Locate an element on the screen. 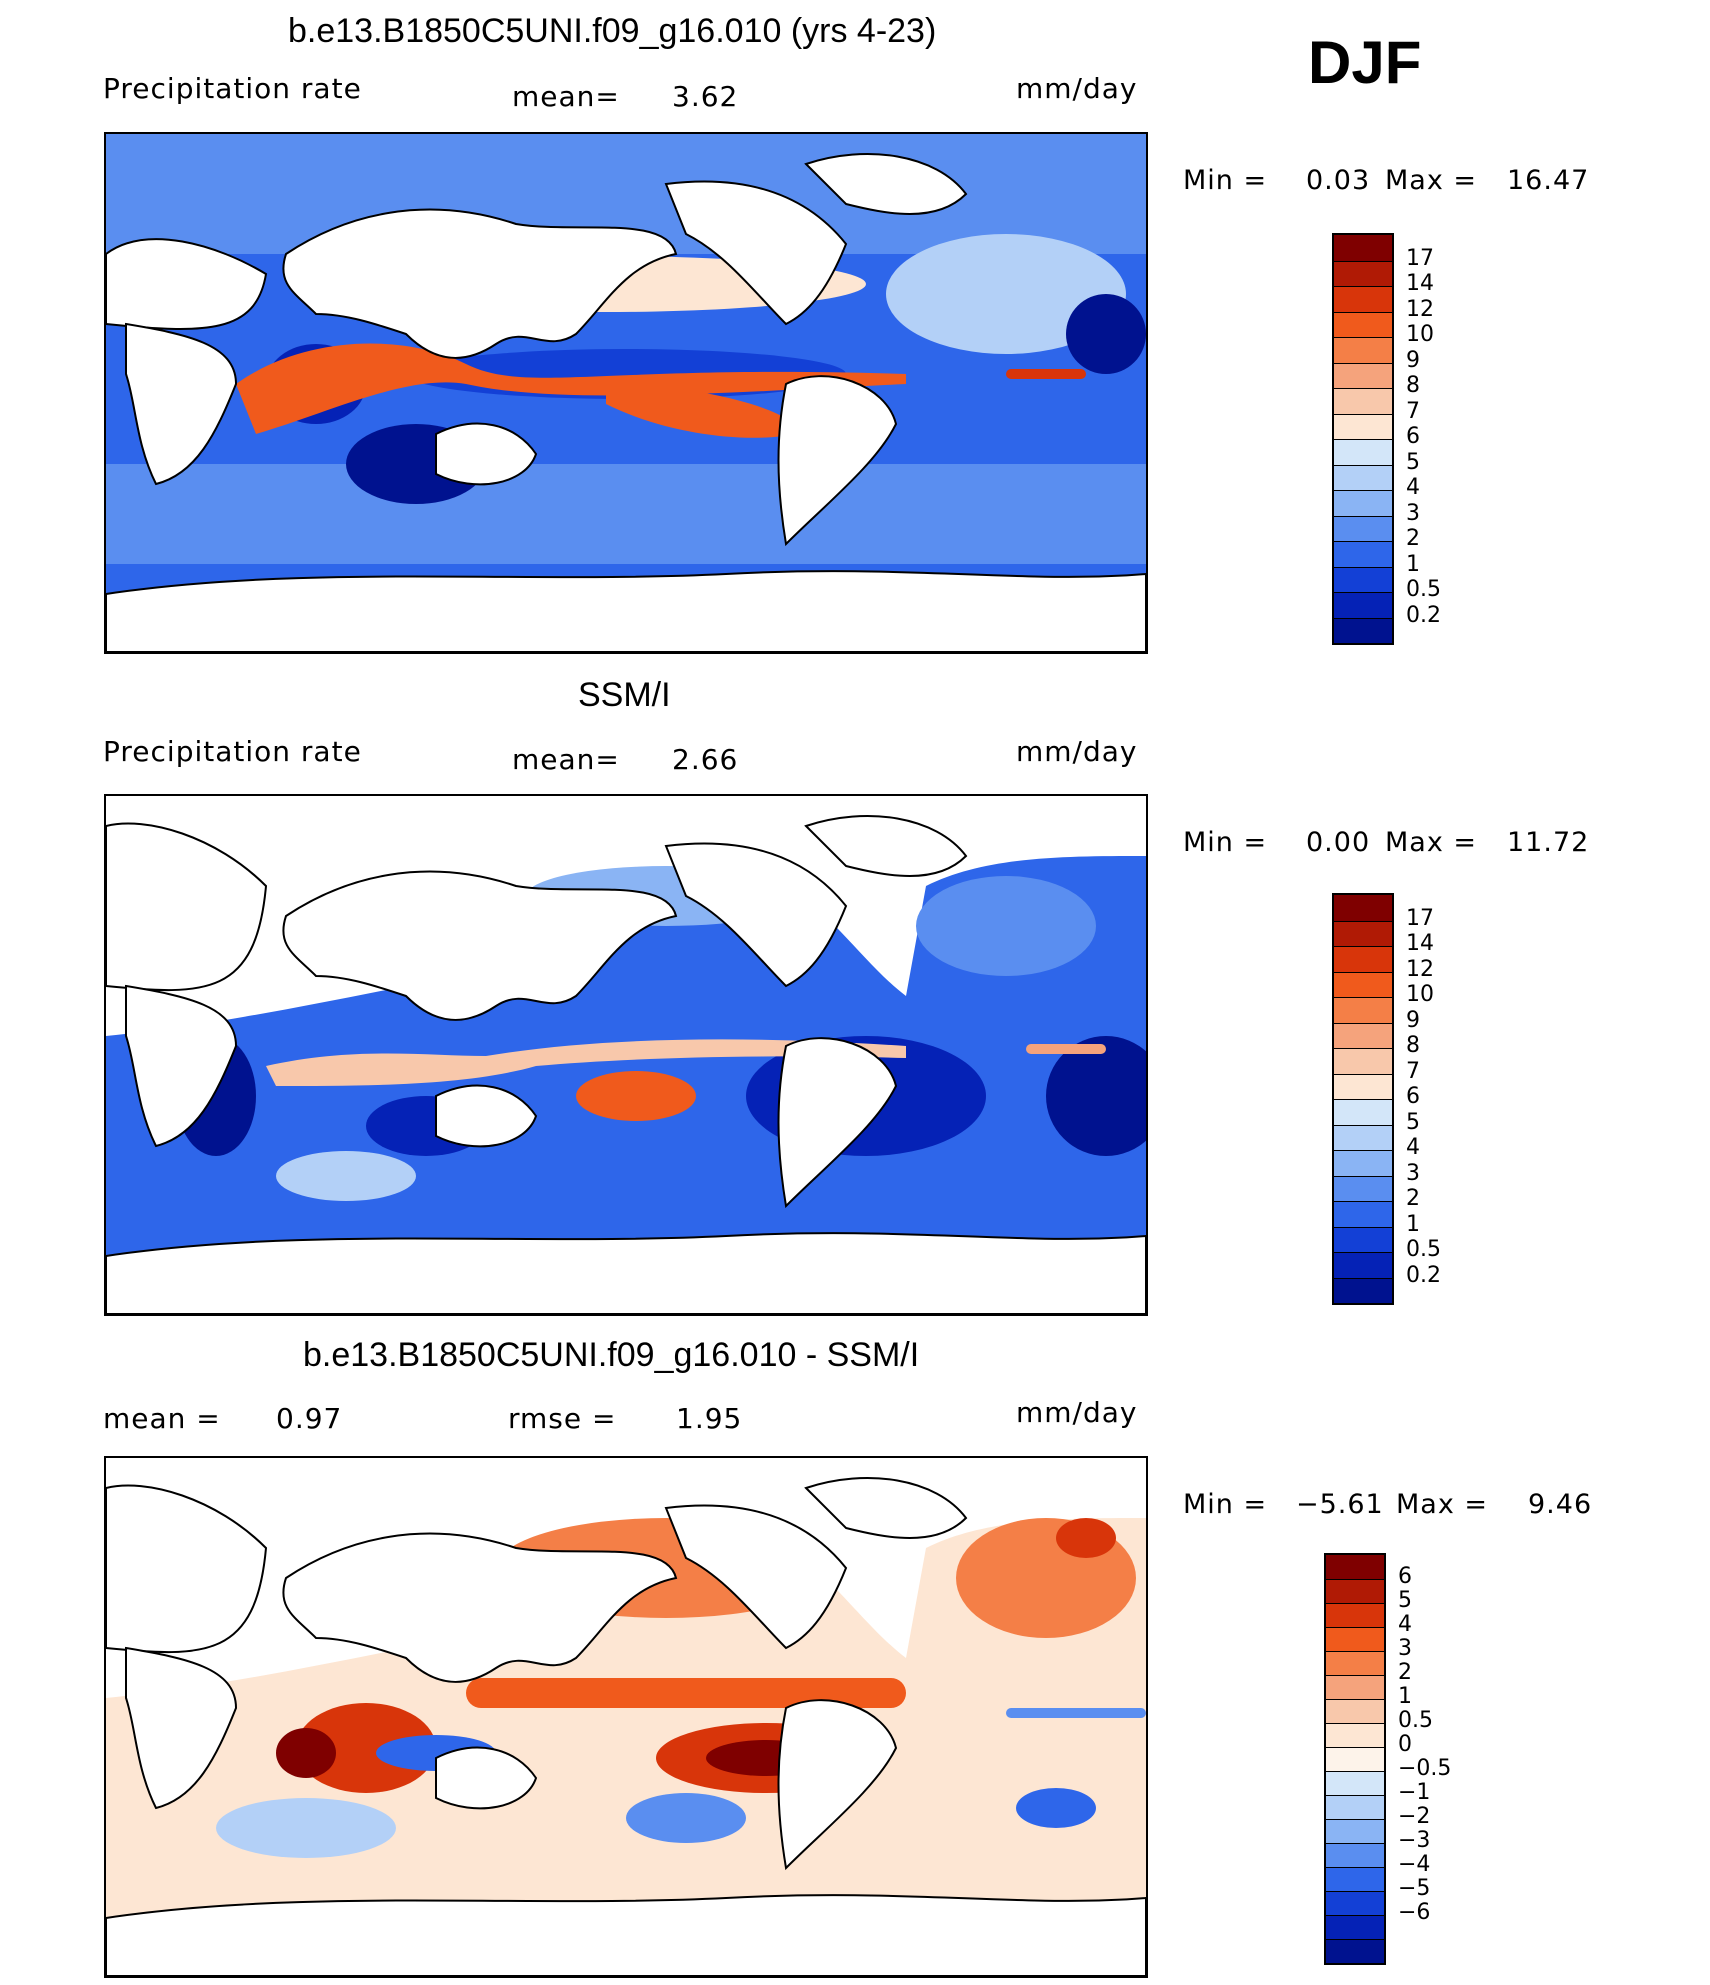 This screenshot has width=1710, height=1985. colorbar-diff is located at coordinates (1355, 1759).